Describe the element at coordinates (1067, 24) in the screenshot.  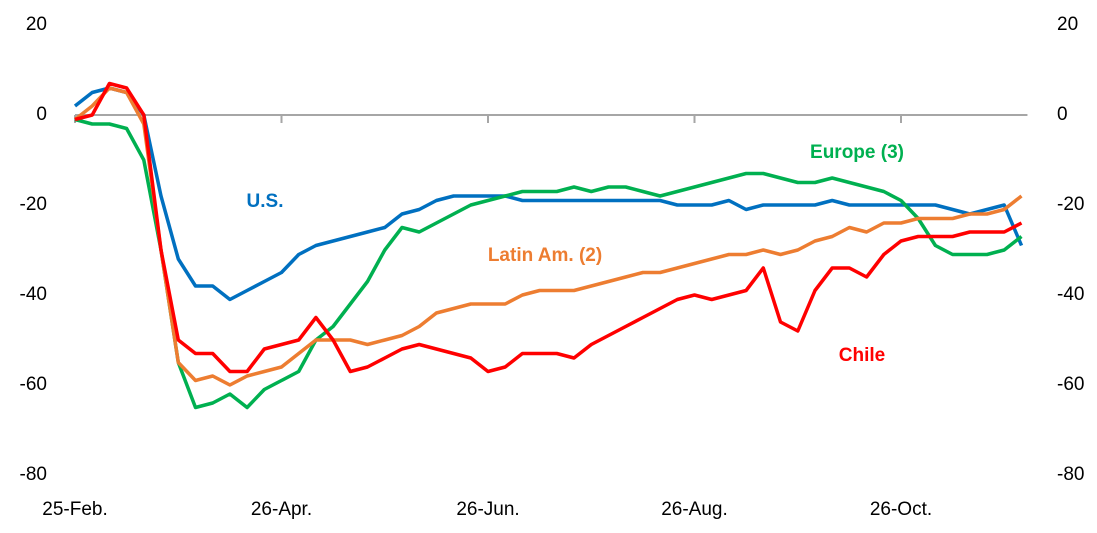
I see `y2-tick-label: 20` at that location.